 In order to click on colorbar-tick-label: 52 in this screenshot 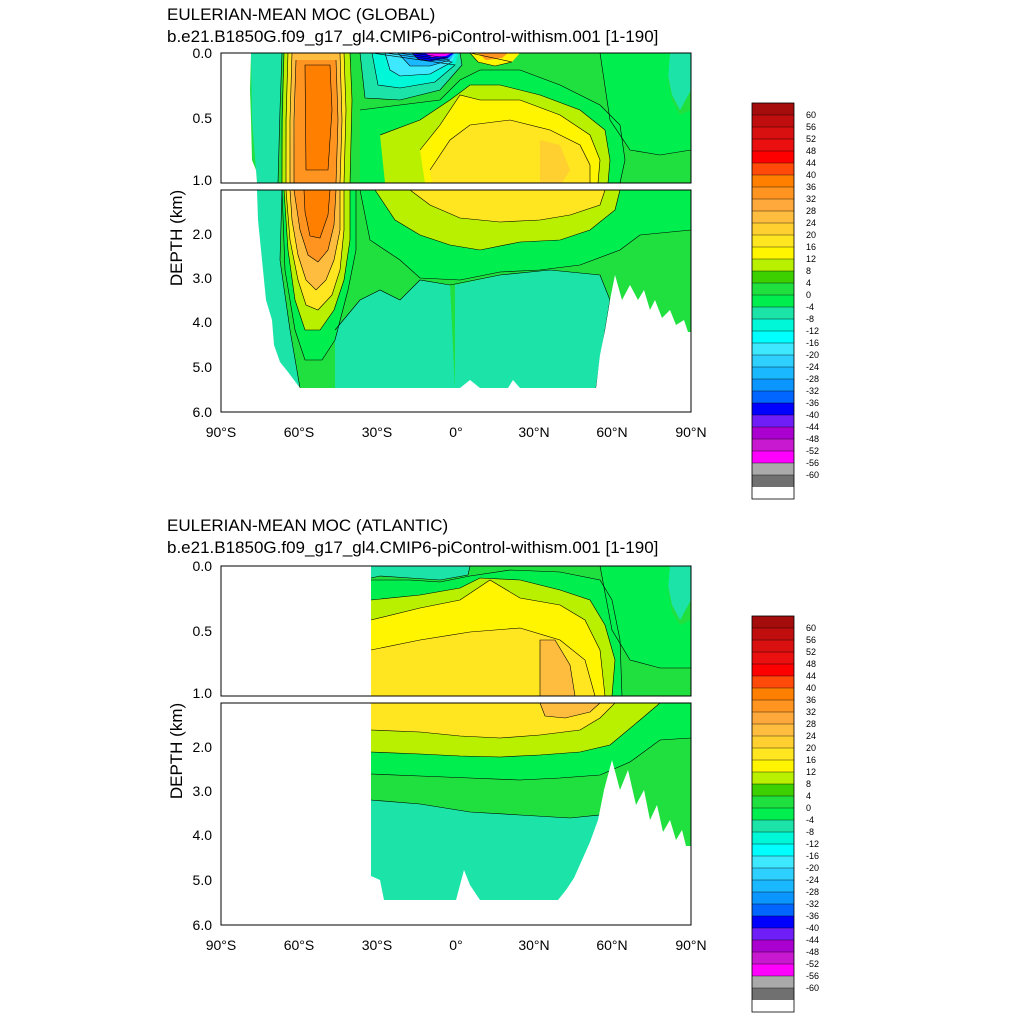, I will do `click(811, 652)`.